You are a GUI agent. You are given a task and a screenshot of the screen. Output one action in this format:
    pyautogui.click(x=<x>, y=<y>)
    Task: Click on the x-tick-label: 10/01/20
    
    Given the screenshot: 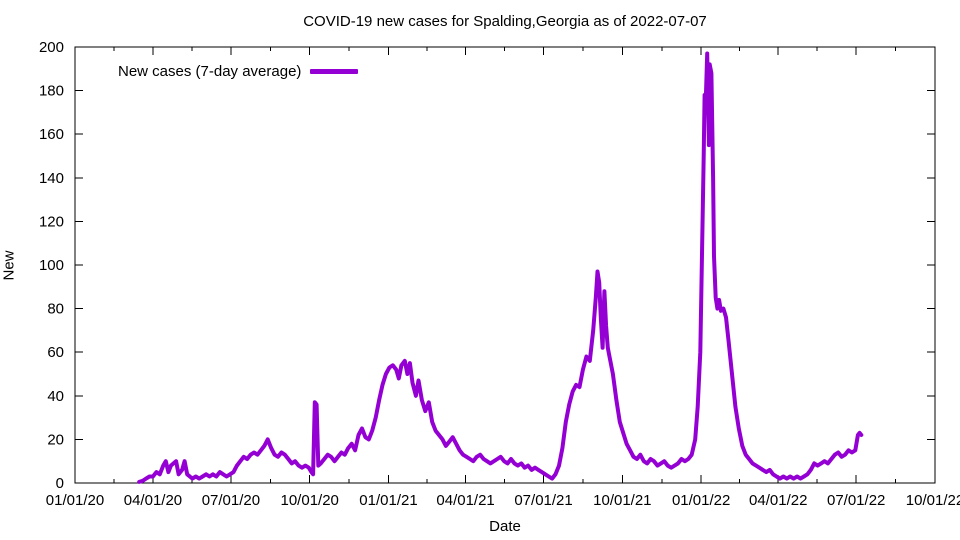 What is the action you would take?
    pyautogui.click(x=310, y=500)
    